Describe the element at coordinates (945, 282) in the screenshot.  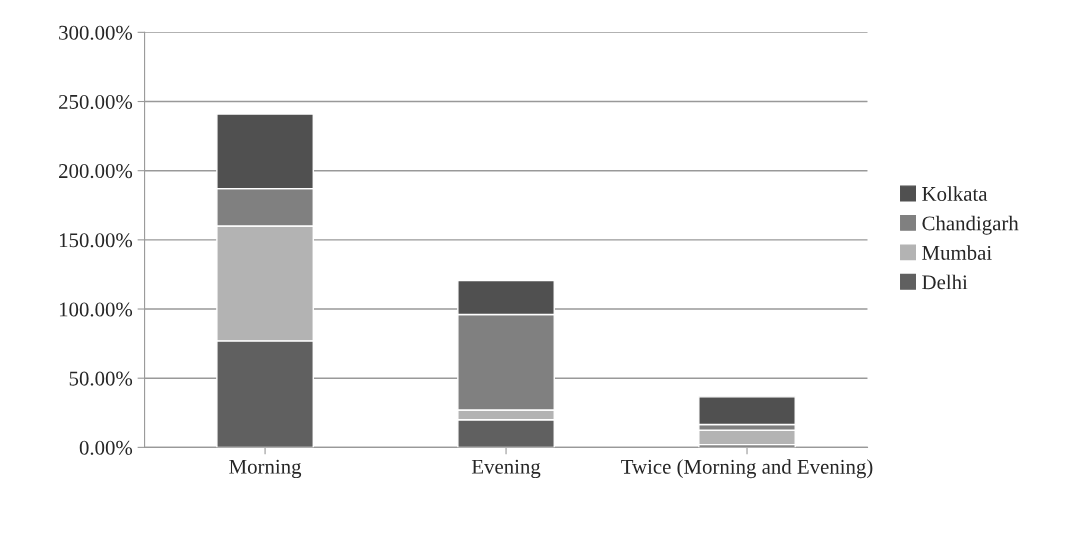
I see `legend-label: Delhi` at that location.